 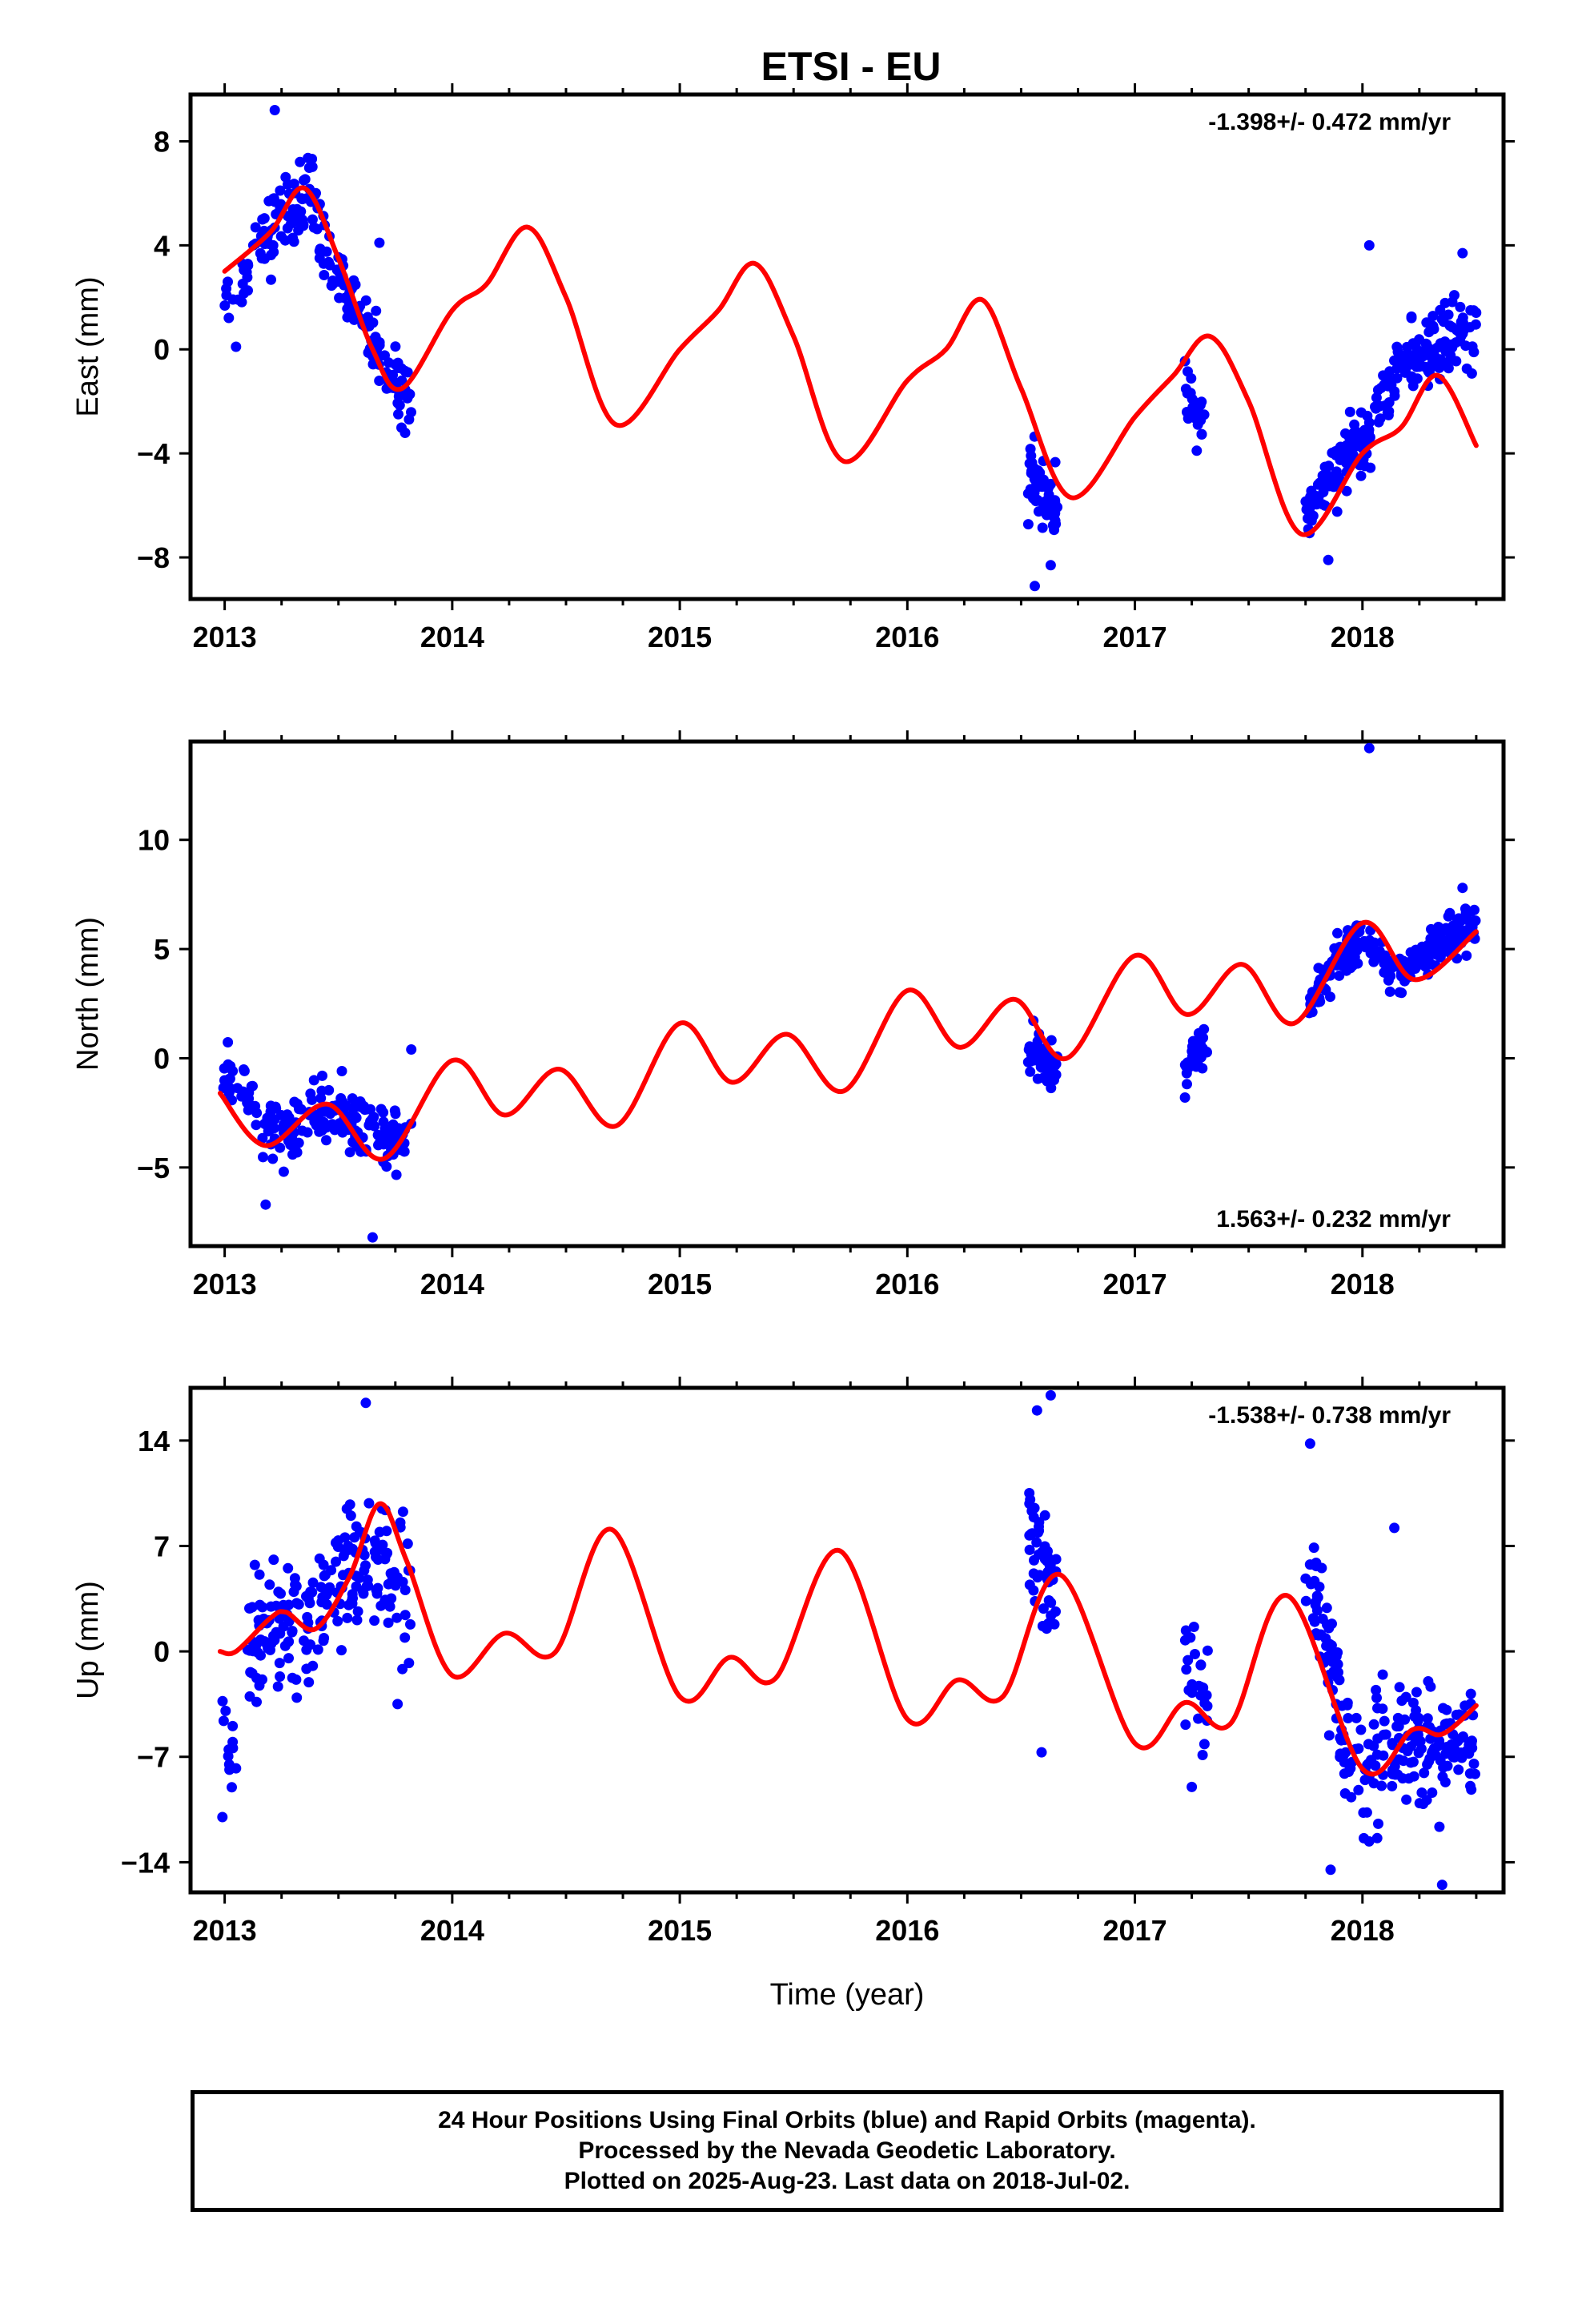 I want to click on y-tick-label-east: 4, so click(x=162, y=245).